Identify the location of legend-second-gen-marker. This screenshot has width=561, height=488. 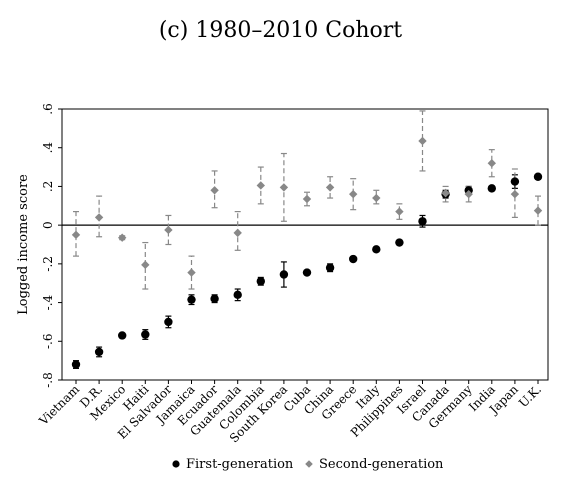
(309, 464).